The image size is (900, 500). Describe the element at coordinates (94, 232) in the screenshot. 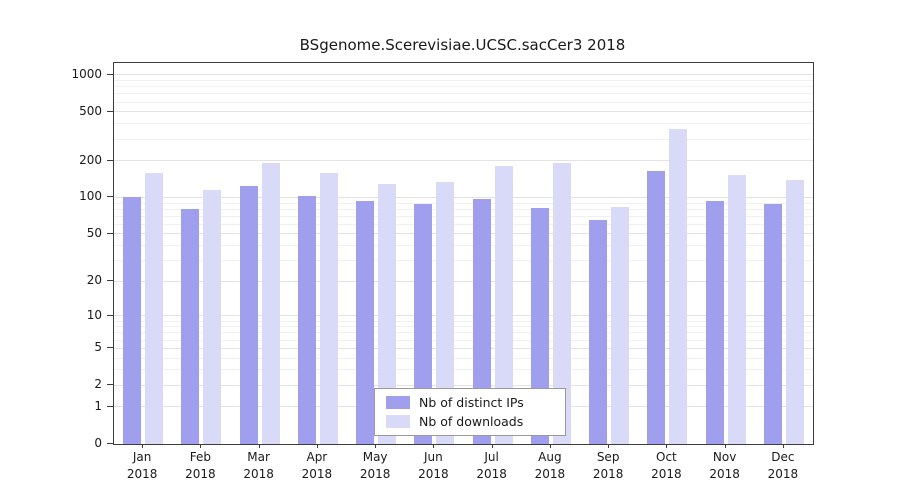

I see `y-axis-tick-label: 50` at that location.